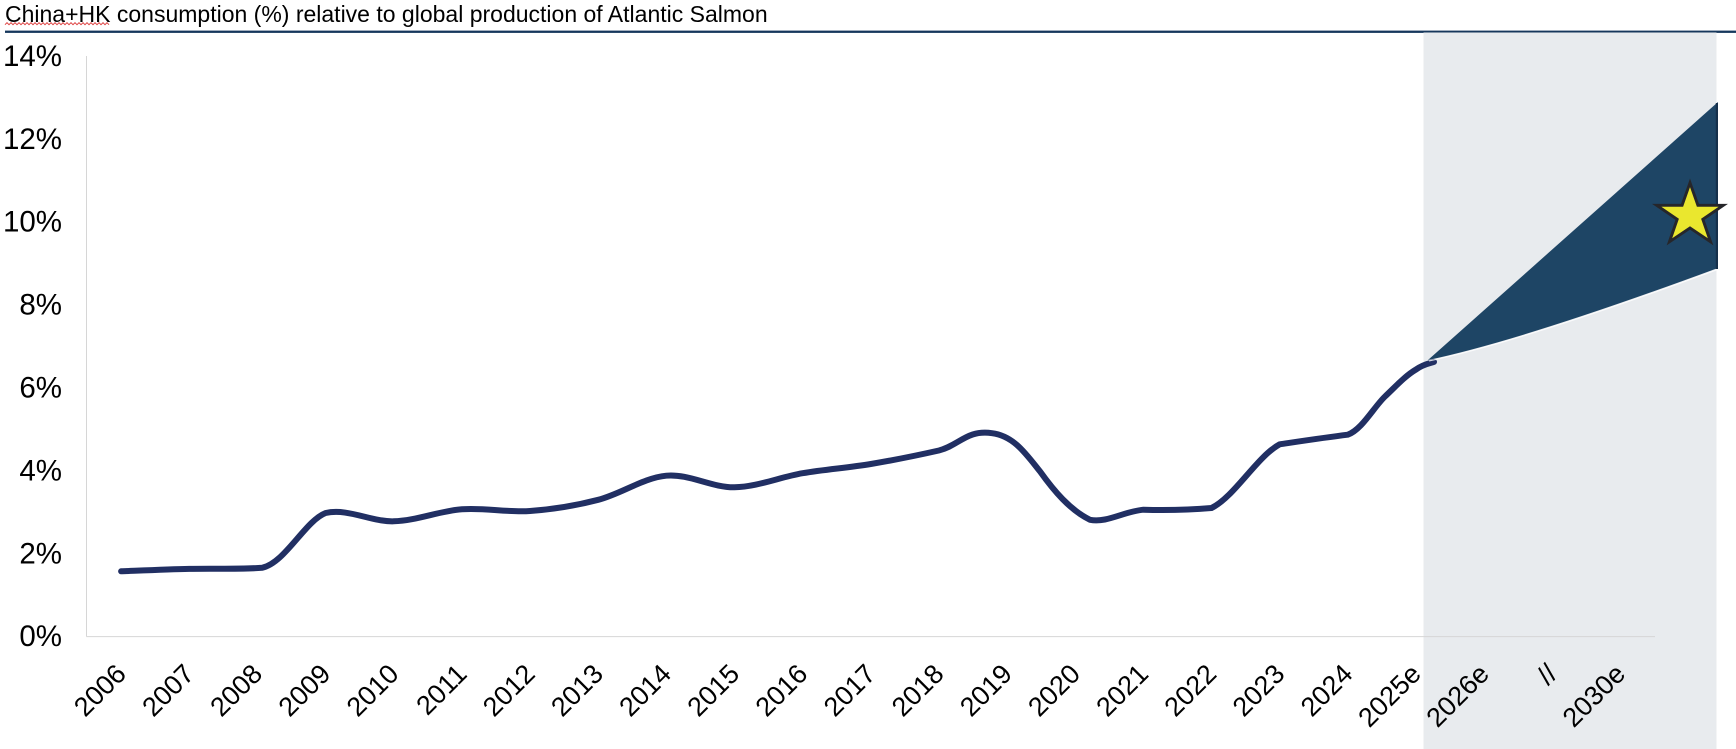  Describe the element at coordinates (1122, 691) in the screenshot. I see `svg-text: 2021` at that location.